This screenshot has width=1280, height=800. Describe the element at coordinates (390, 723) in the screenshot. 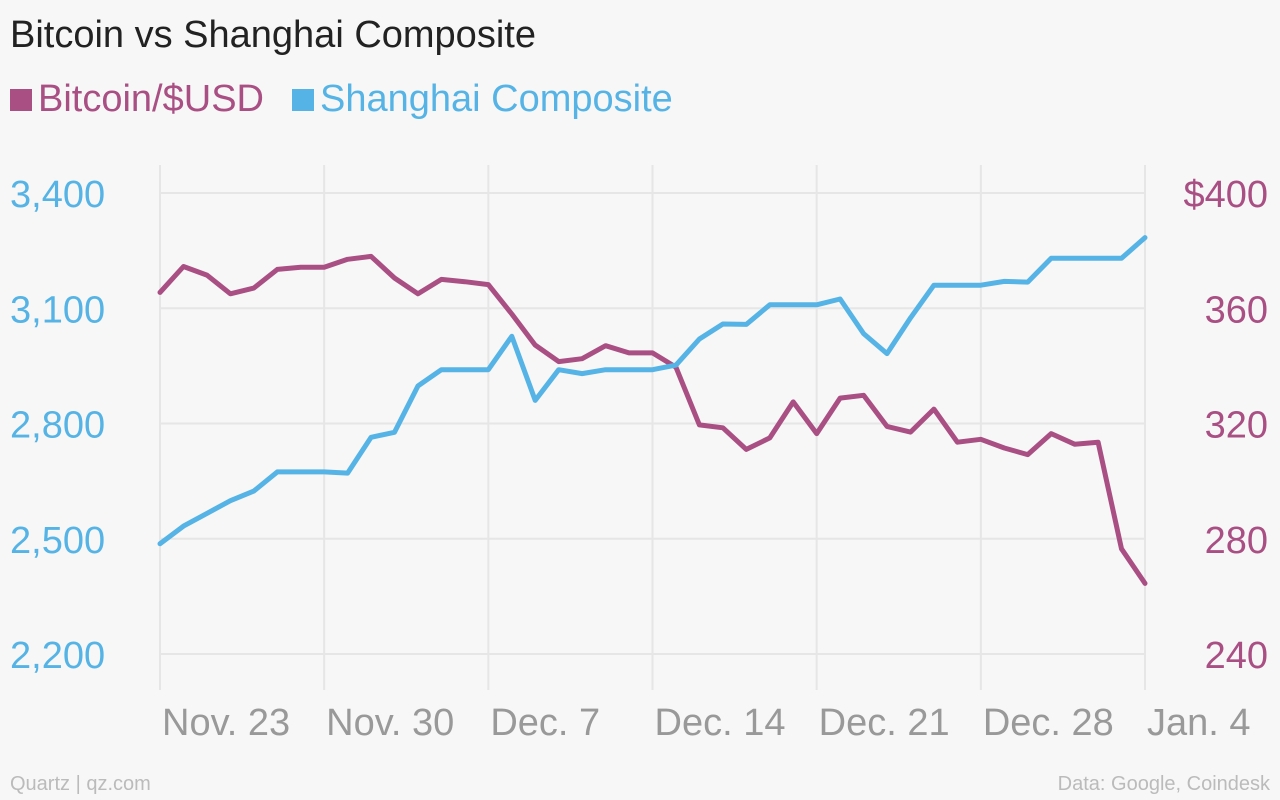

I see `x-tick-label: Nov. 30` at that location.